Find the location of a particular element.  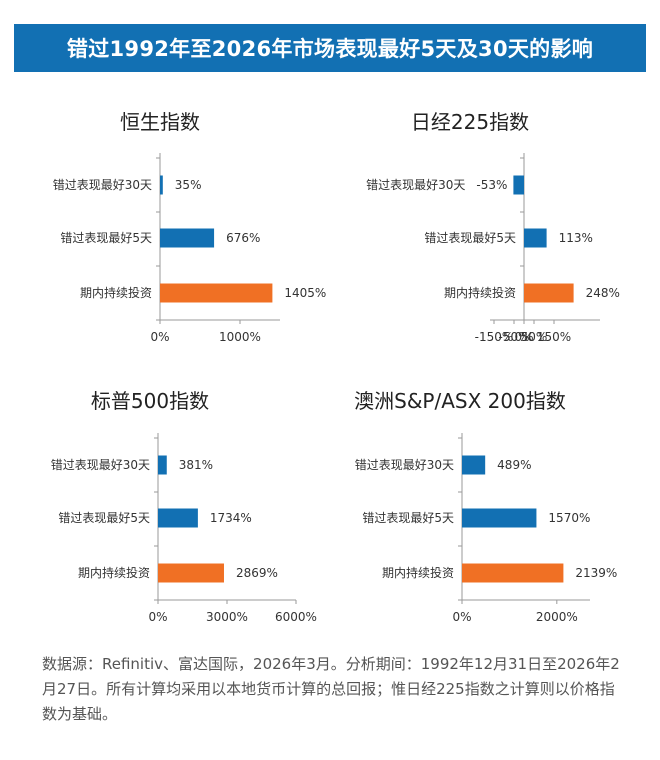

x-tick-label: 50% is located at coordinates (534, 337).